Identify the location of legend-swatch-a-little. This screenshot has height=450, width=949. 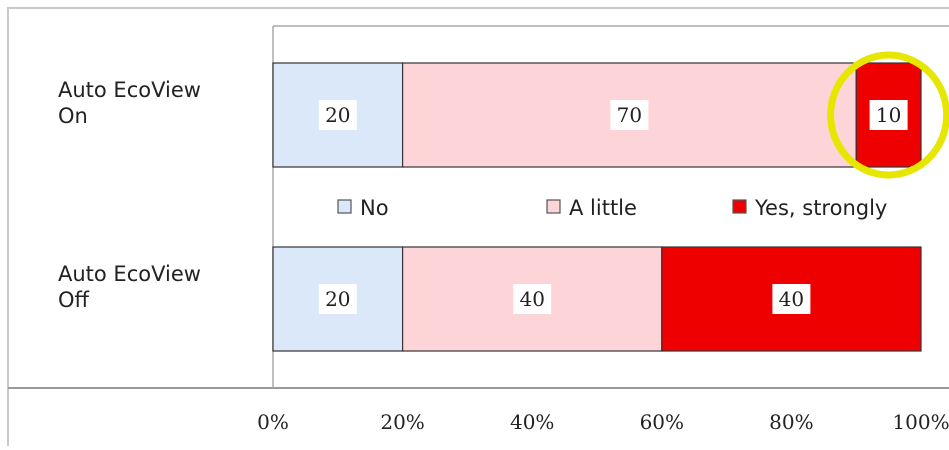
(553, 206).